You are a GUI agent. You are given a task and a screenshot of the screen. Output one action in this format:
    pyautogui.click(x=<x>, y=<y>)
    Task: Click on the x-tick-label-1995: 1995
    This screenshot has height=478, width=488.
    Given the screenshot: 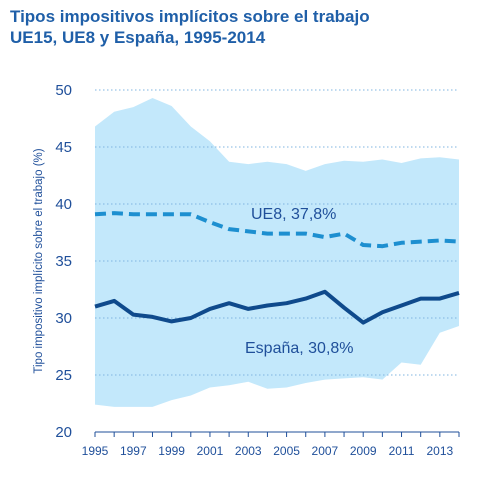 What is the action you would take?
    pyautogui.click(x=95, y=451)
    